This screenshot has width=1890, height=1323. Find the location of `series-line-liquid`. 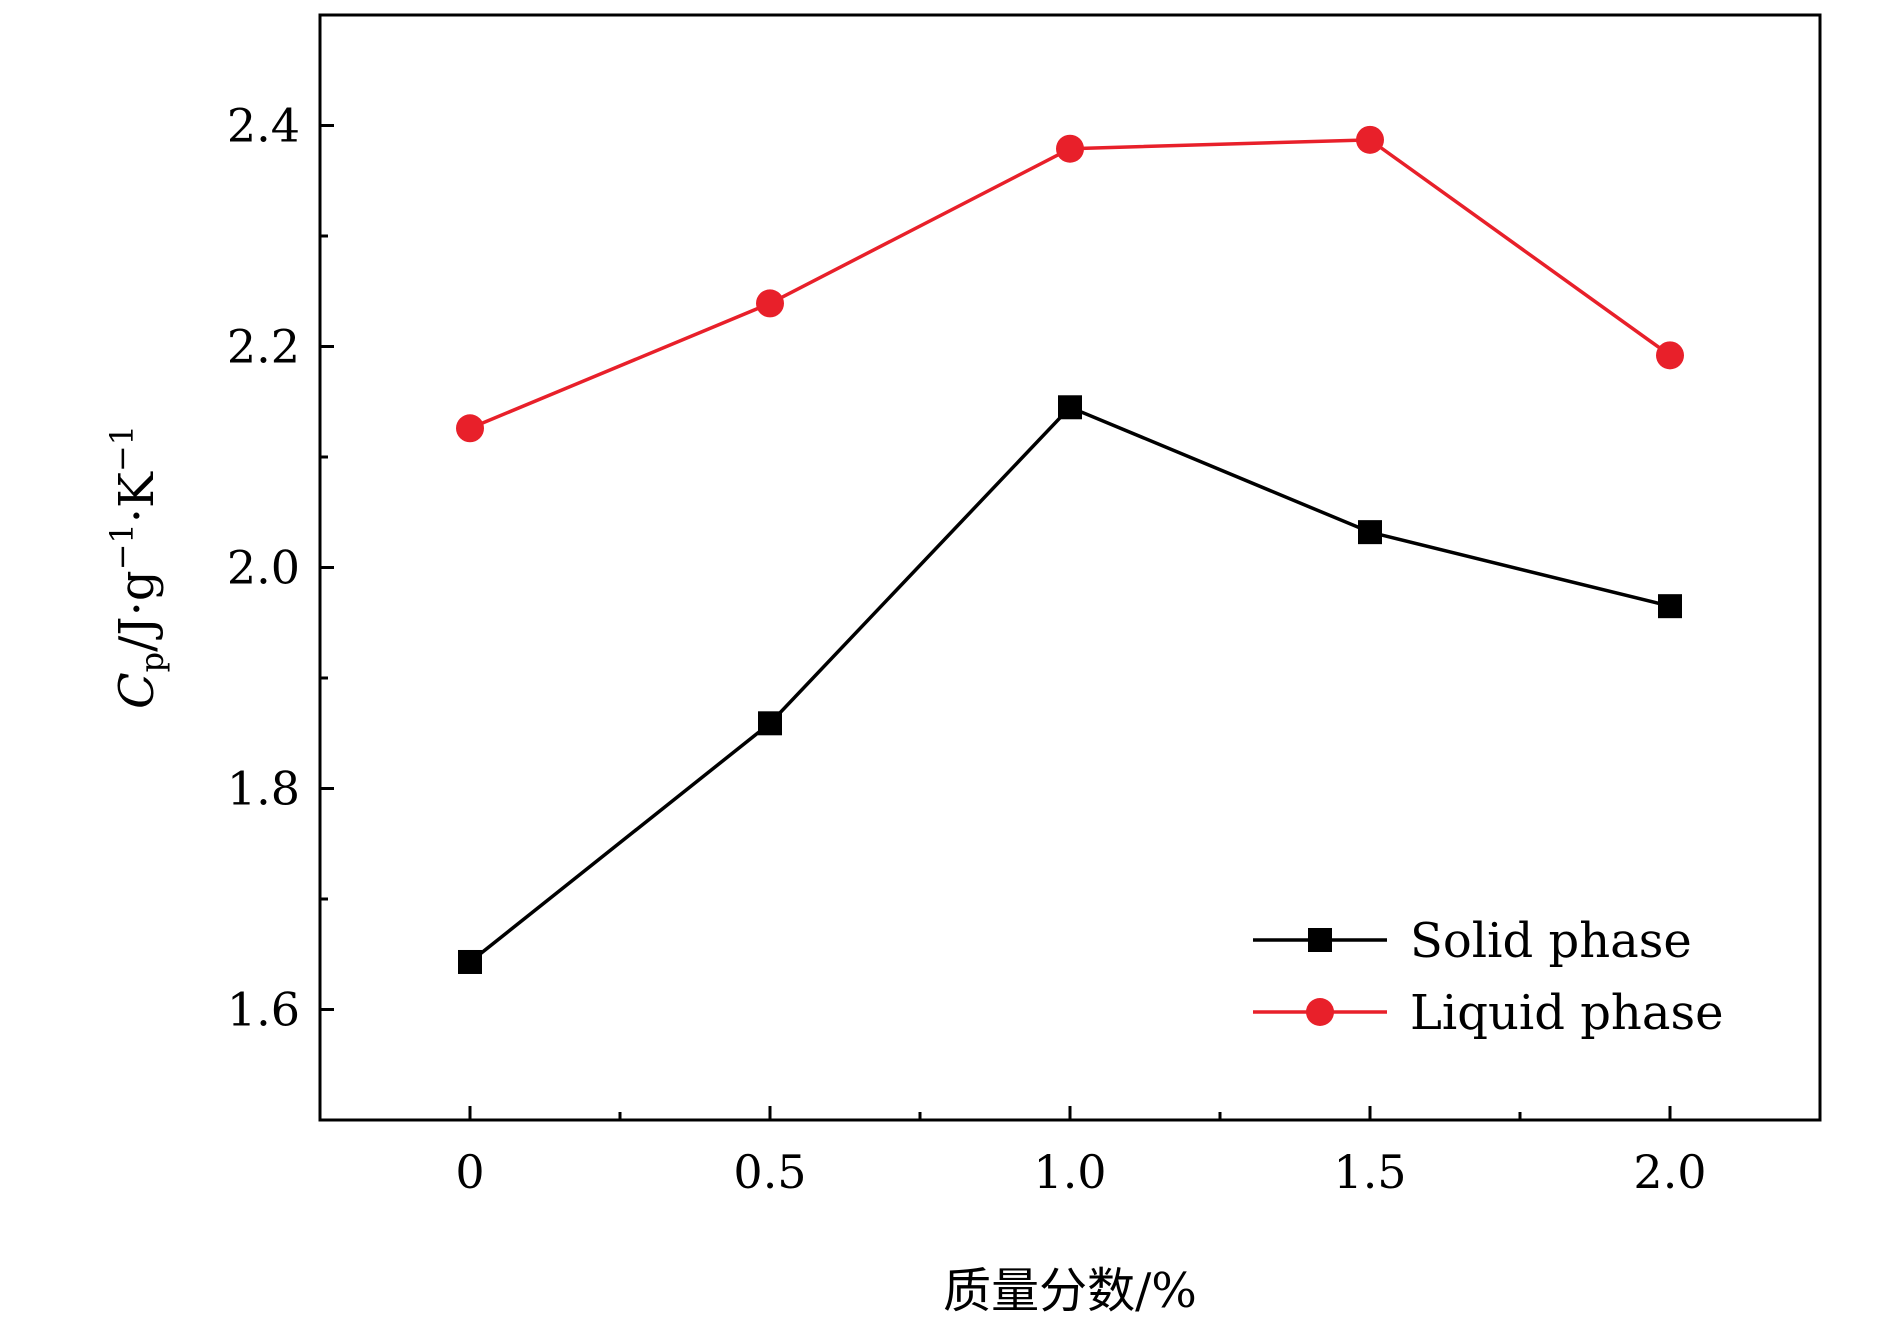

series-line-liquid is located at coordinates (1070, 284).